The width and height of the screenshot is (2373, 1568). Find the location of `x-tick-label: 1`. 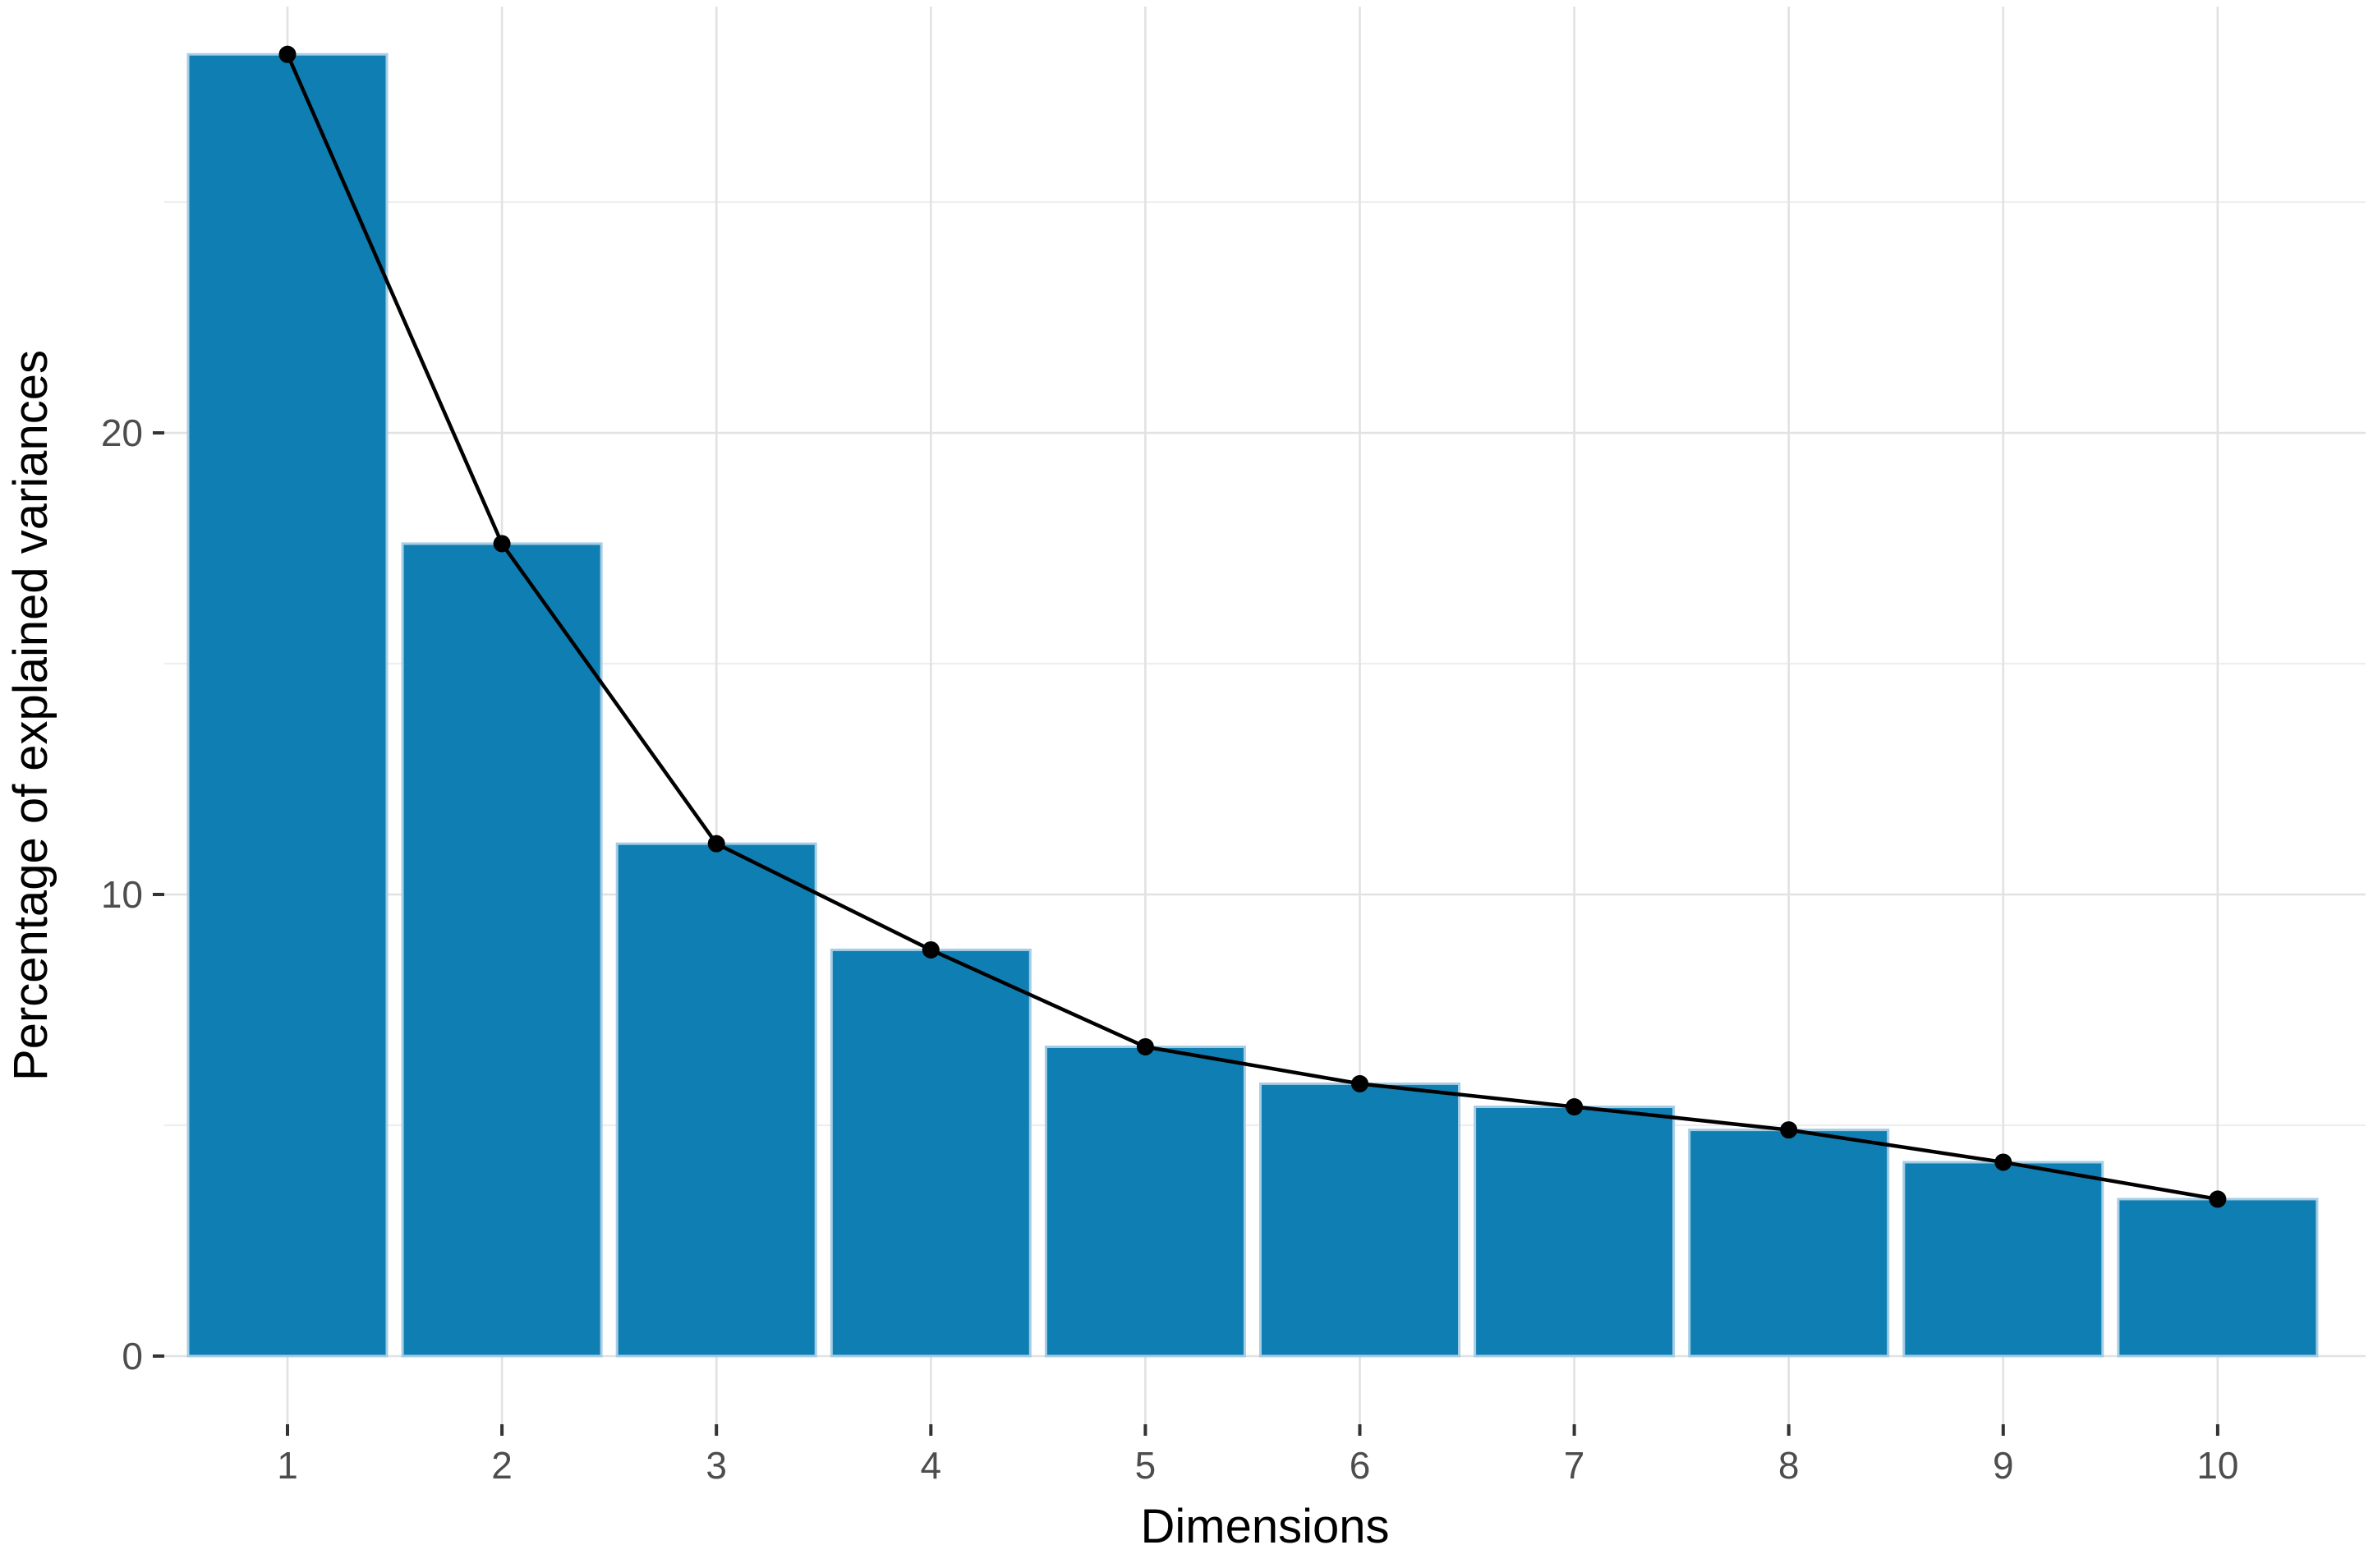

x-tick-label: 1 is located at coordinates (288, 1466).